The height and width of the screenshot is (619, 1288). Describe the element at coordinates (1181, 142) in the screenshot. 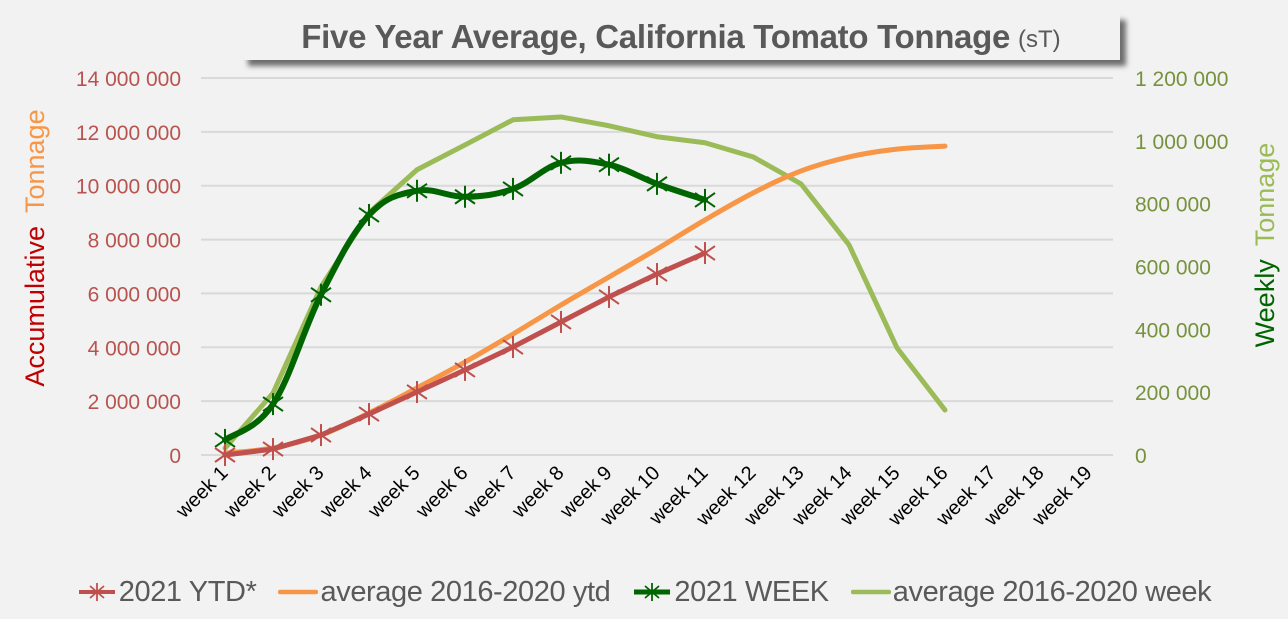

I see `right-tick-label: 1 000 000` at that location.